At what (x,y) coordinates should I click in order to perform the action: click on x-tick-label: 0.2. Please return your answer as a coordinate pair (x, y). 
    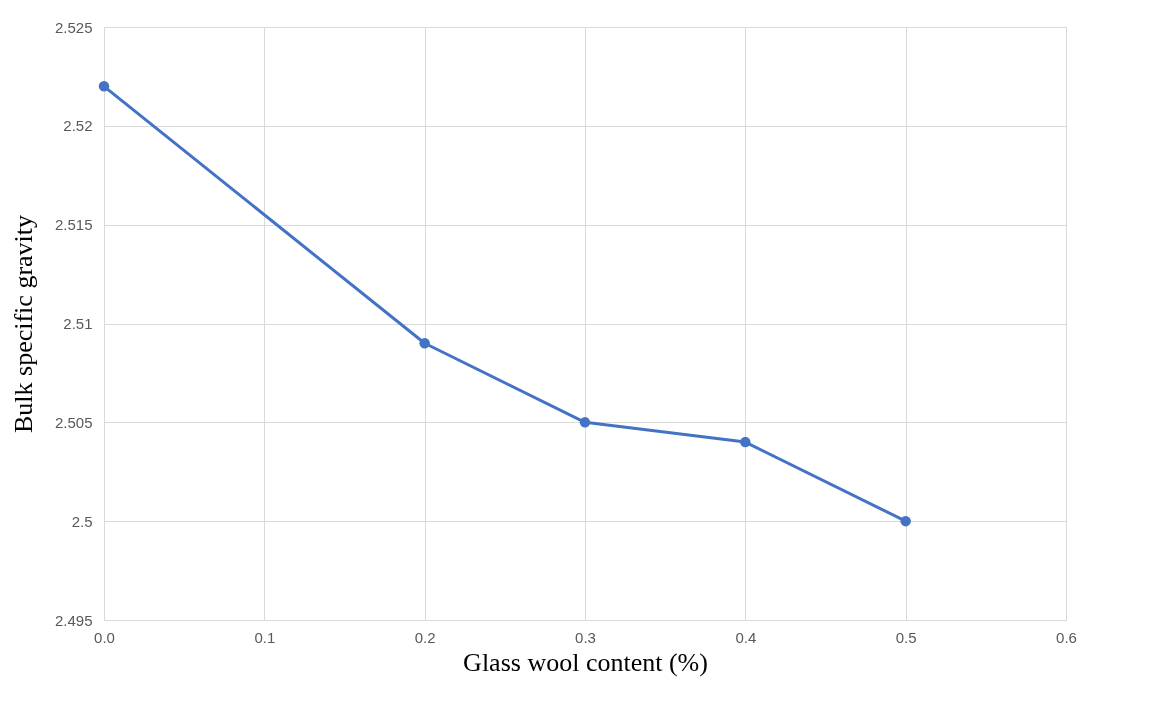
    Looking at the image, I should click on (425, 637).